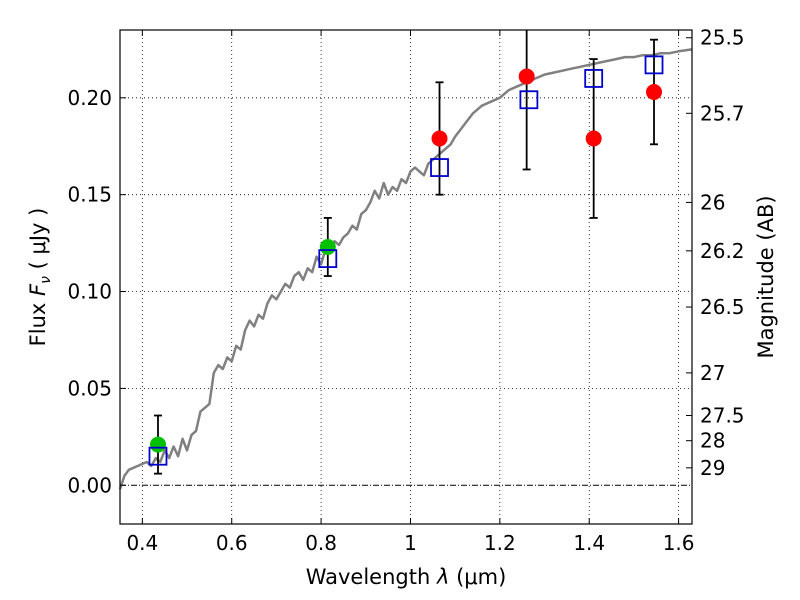 The height and width of the screenshot is (600, 800). I want to click on x-tick-label: 1.4, so click(589, 543).